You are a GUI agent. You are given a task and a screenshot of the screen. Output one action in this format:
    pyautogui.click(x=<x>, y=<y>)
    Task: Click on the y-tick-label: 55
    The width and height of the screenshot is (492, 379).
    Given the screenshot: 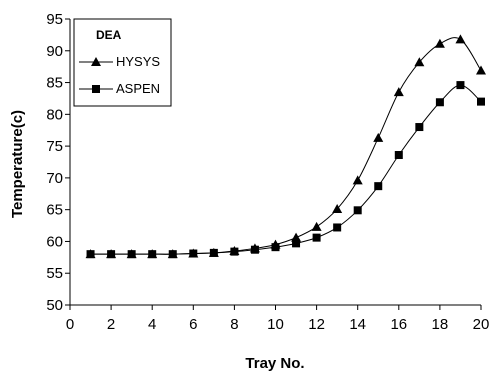 What is the action you would take?
    pyautogui.click(x=54, y=273)
    